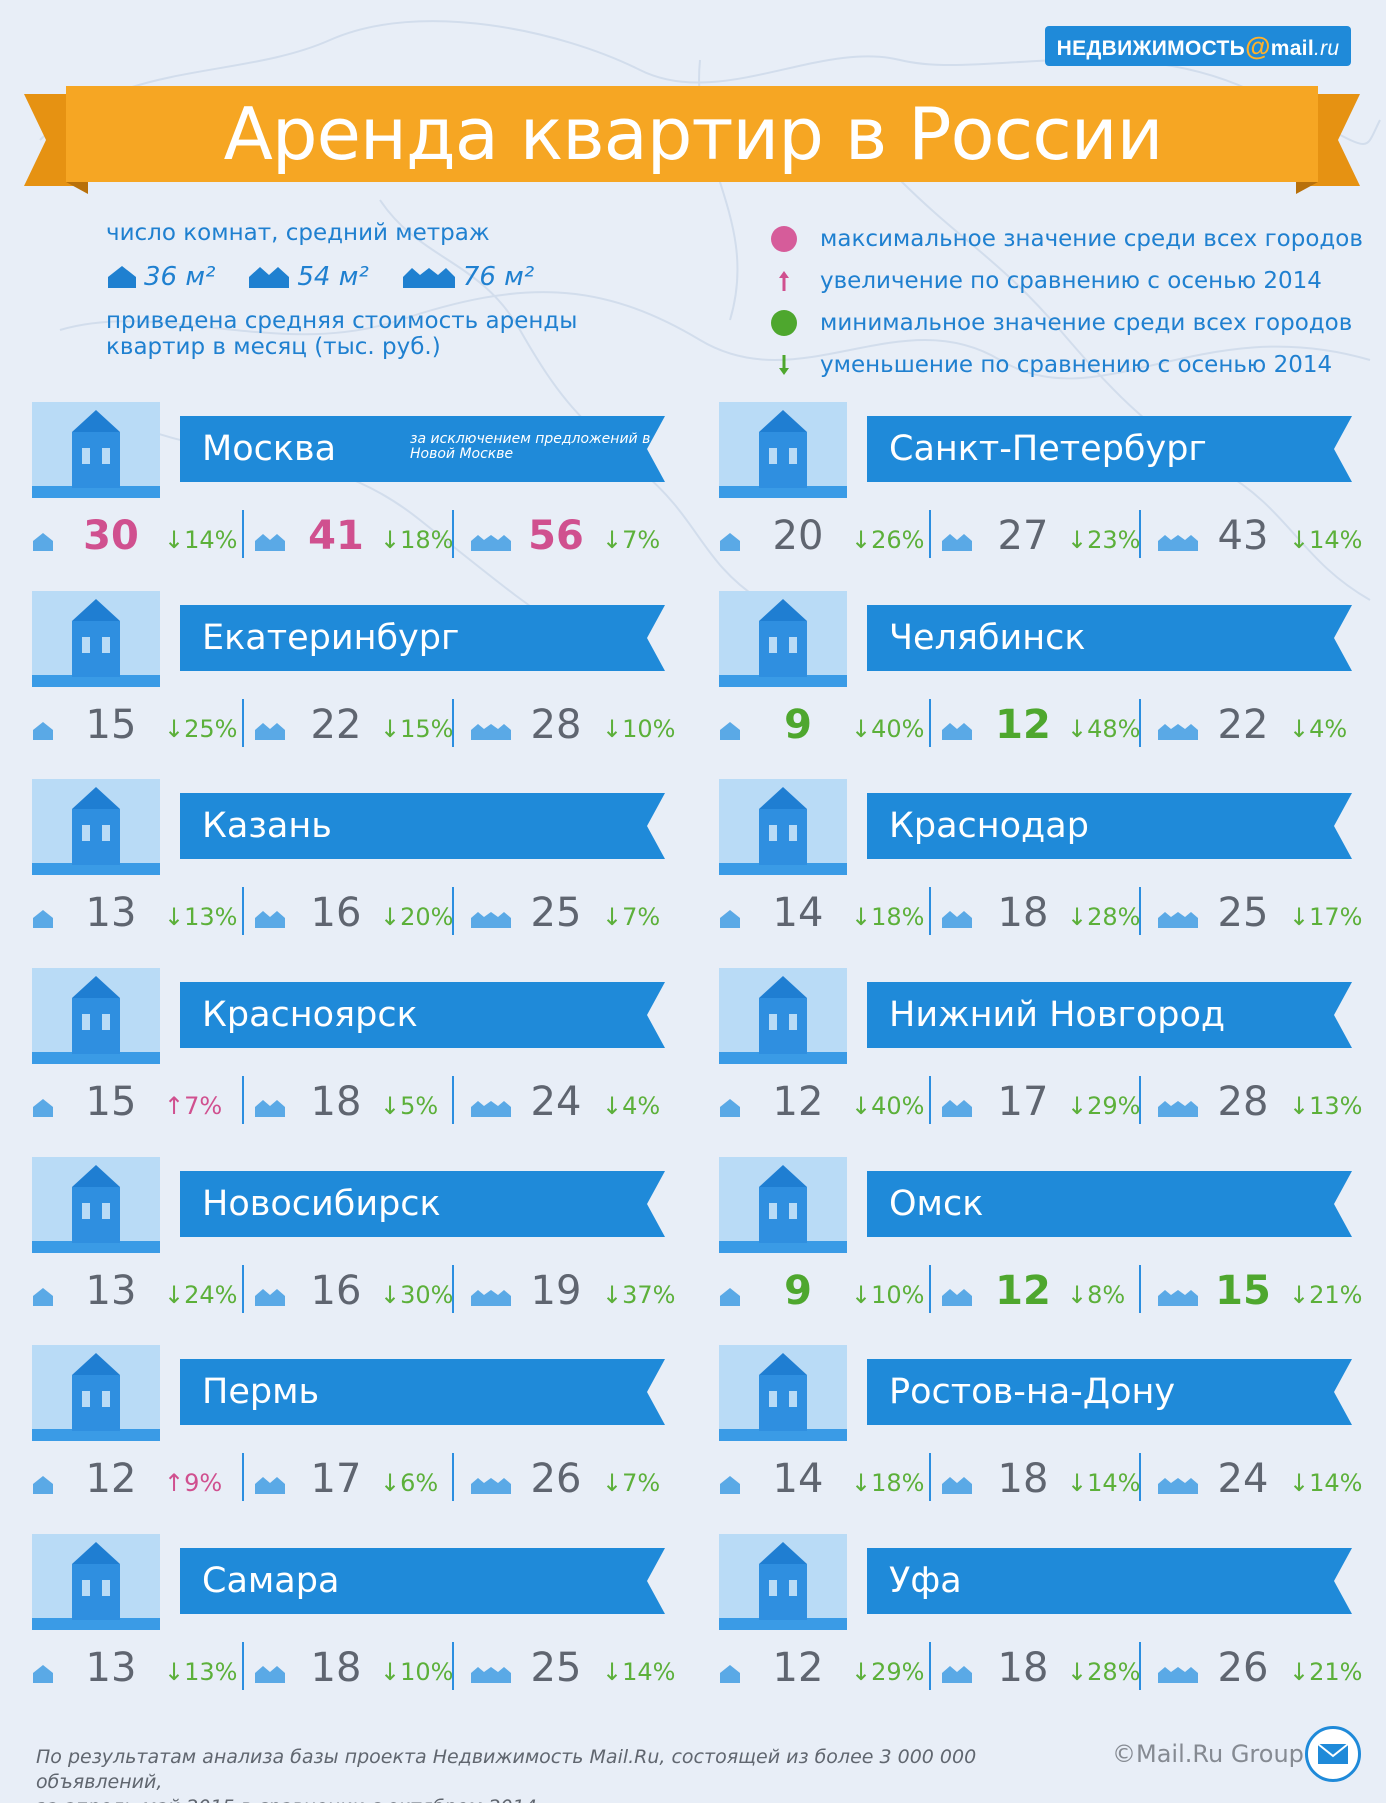 The image size is (1386, 1803). Describe the element at coordinates (1326, 917) in the screenshot. I see `change-3: ↓17%` at that location.